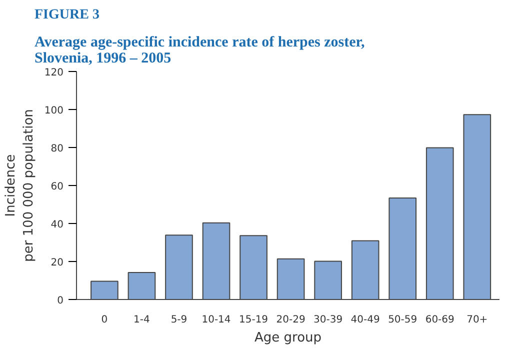  I want to click on x-tick-label: 15-19, so click(253, 320).